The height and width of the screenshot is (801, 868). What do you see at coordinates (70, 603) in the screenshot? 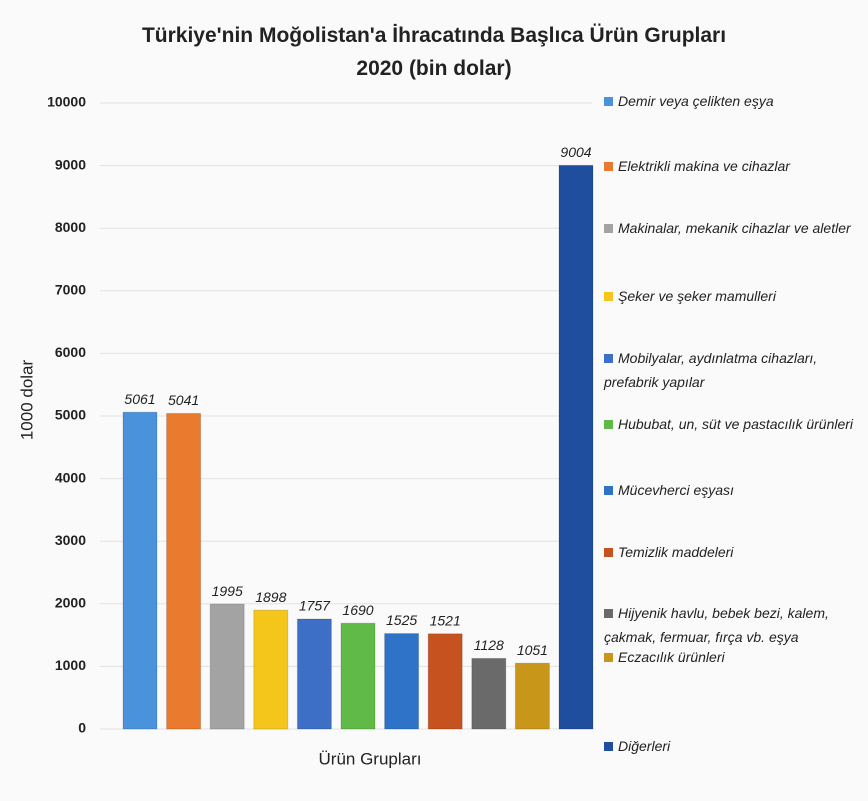
I see `y-tick-label: 2000` at bounding box center [70, 603].